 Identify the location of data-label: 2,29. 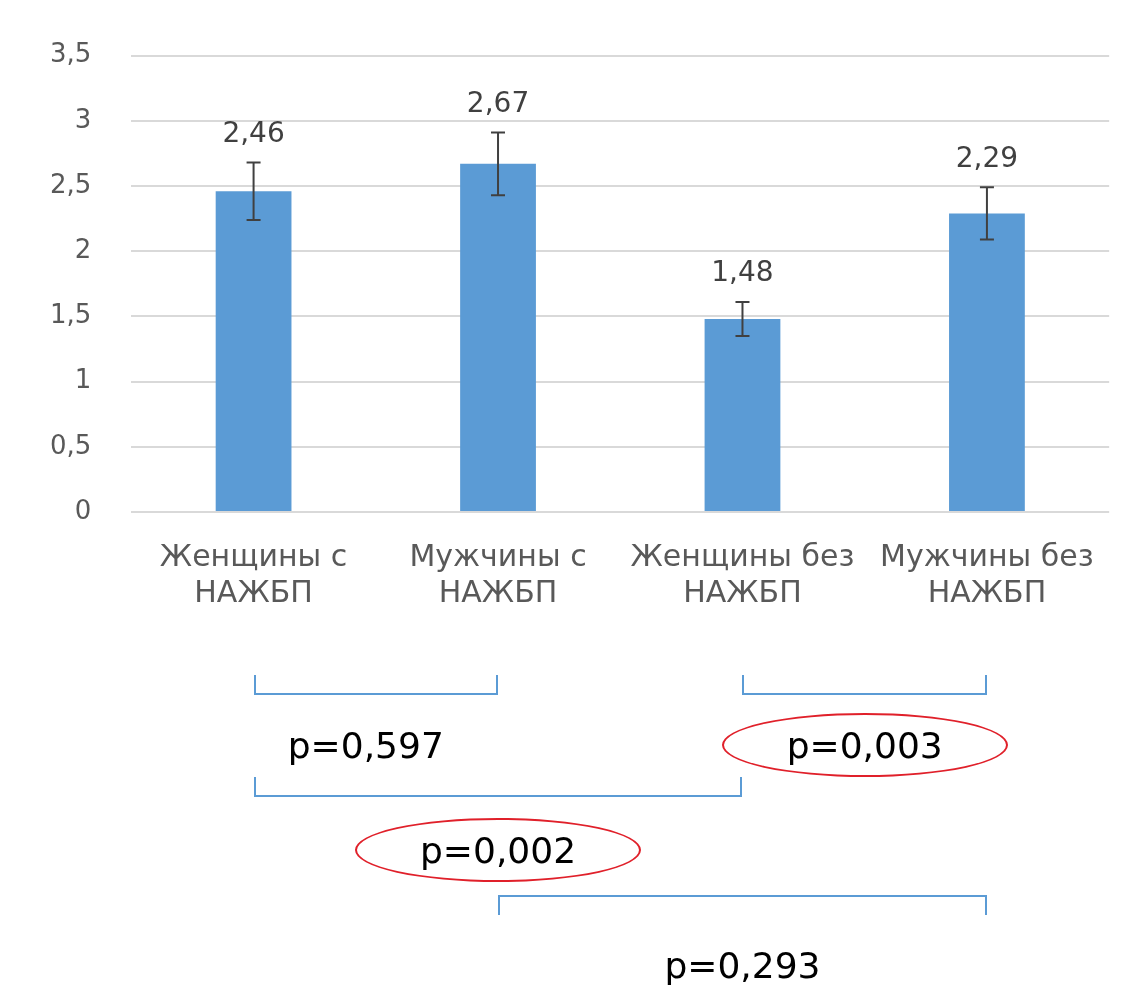
(987, 157).